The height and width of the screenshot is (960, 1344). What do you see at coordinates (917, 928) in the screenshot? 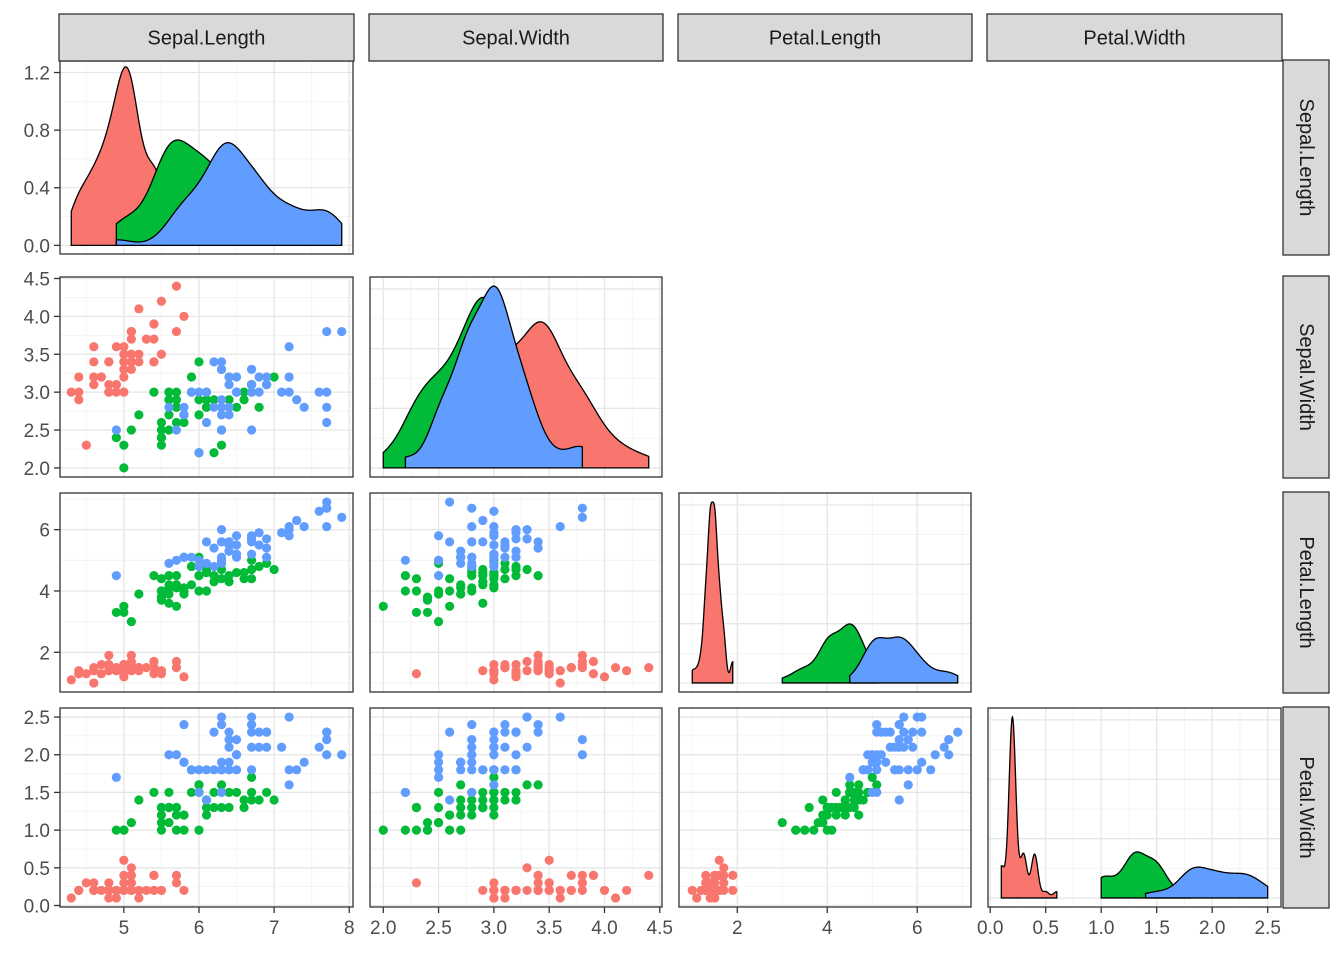
I see `x-tick-label: 6` at bounding box center [917, 928].